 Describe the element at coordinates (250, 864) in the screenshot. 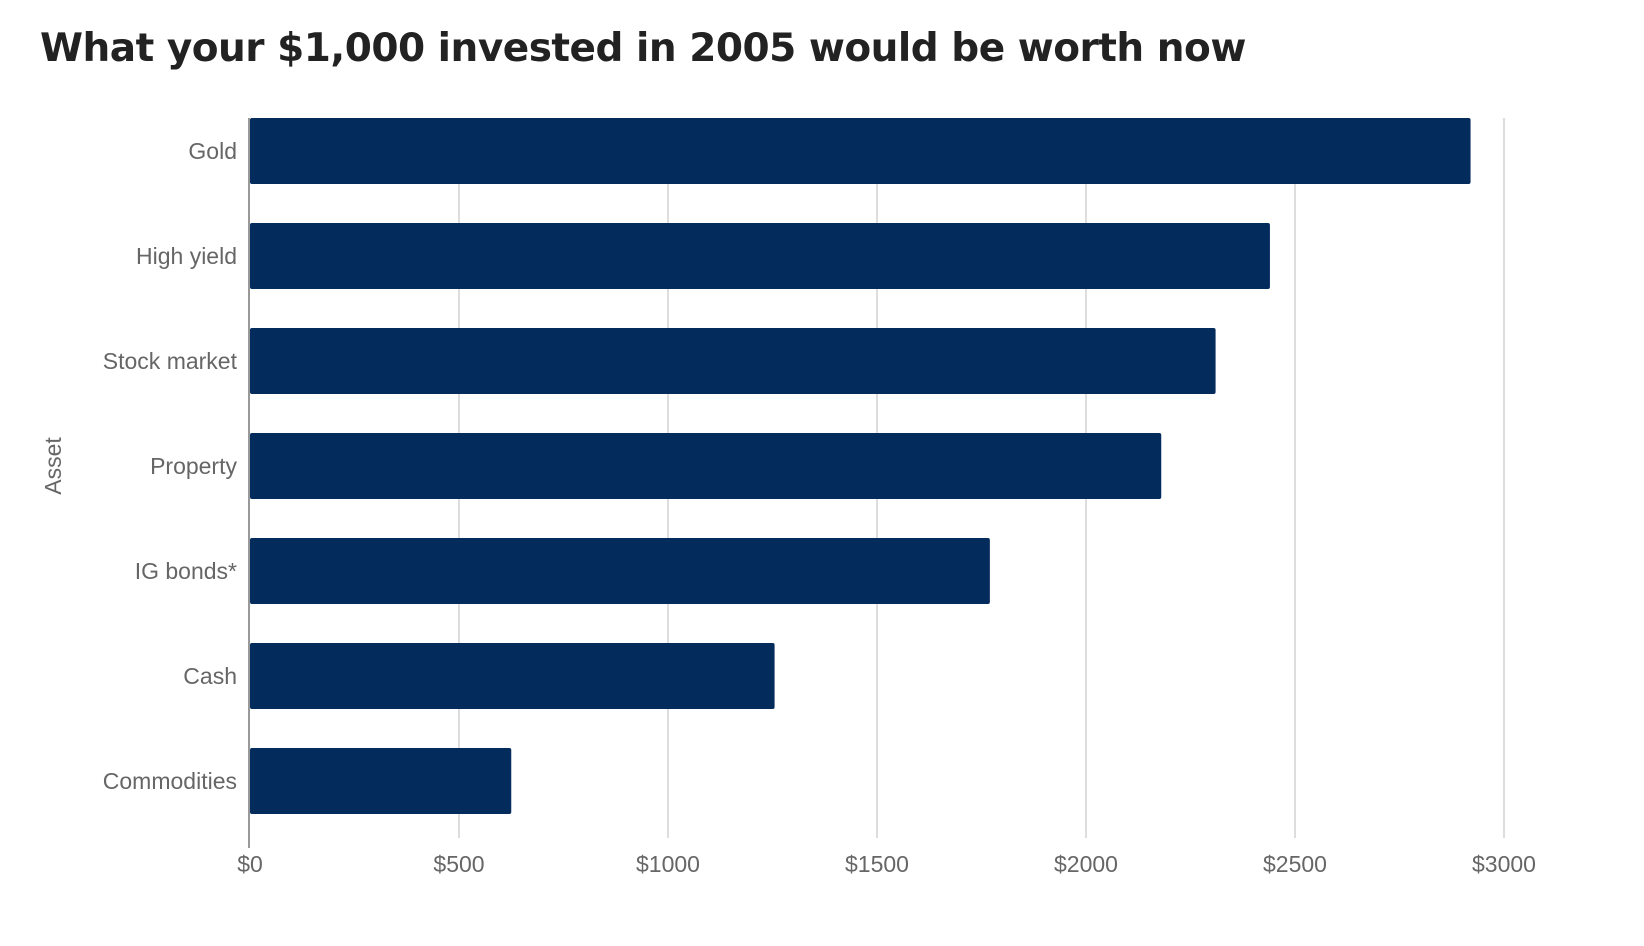

I see `x-tick-label: $0` at that location.